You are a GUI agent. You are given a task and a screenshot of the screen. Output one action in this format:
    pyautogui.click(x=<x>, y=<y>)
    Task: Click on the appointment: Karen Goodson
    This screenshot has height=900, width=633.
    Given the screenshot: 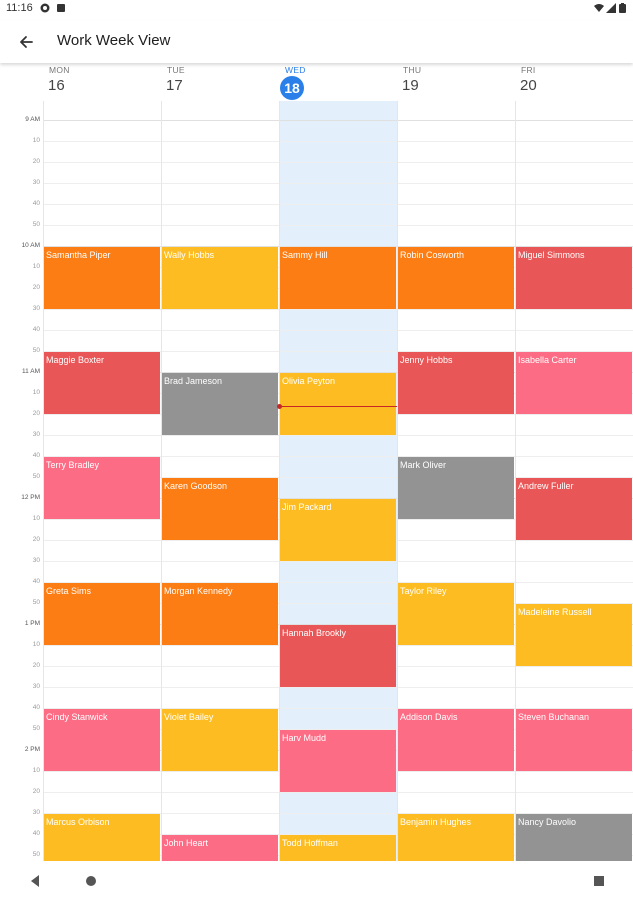 What is the action you would take?
    pyautogui.click(x=220, y=509)
    